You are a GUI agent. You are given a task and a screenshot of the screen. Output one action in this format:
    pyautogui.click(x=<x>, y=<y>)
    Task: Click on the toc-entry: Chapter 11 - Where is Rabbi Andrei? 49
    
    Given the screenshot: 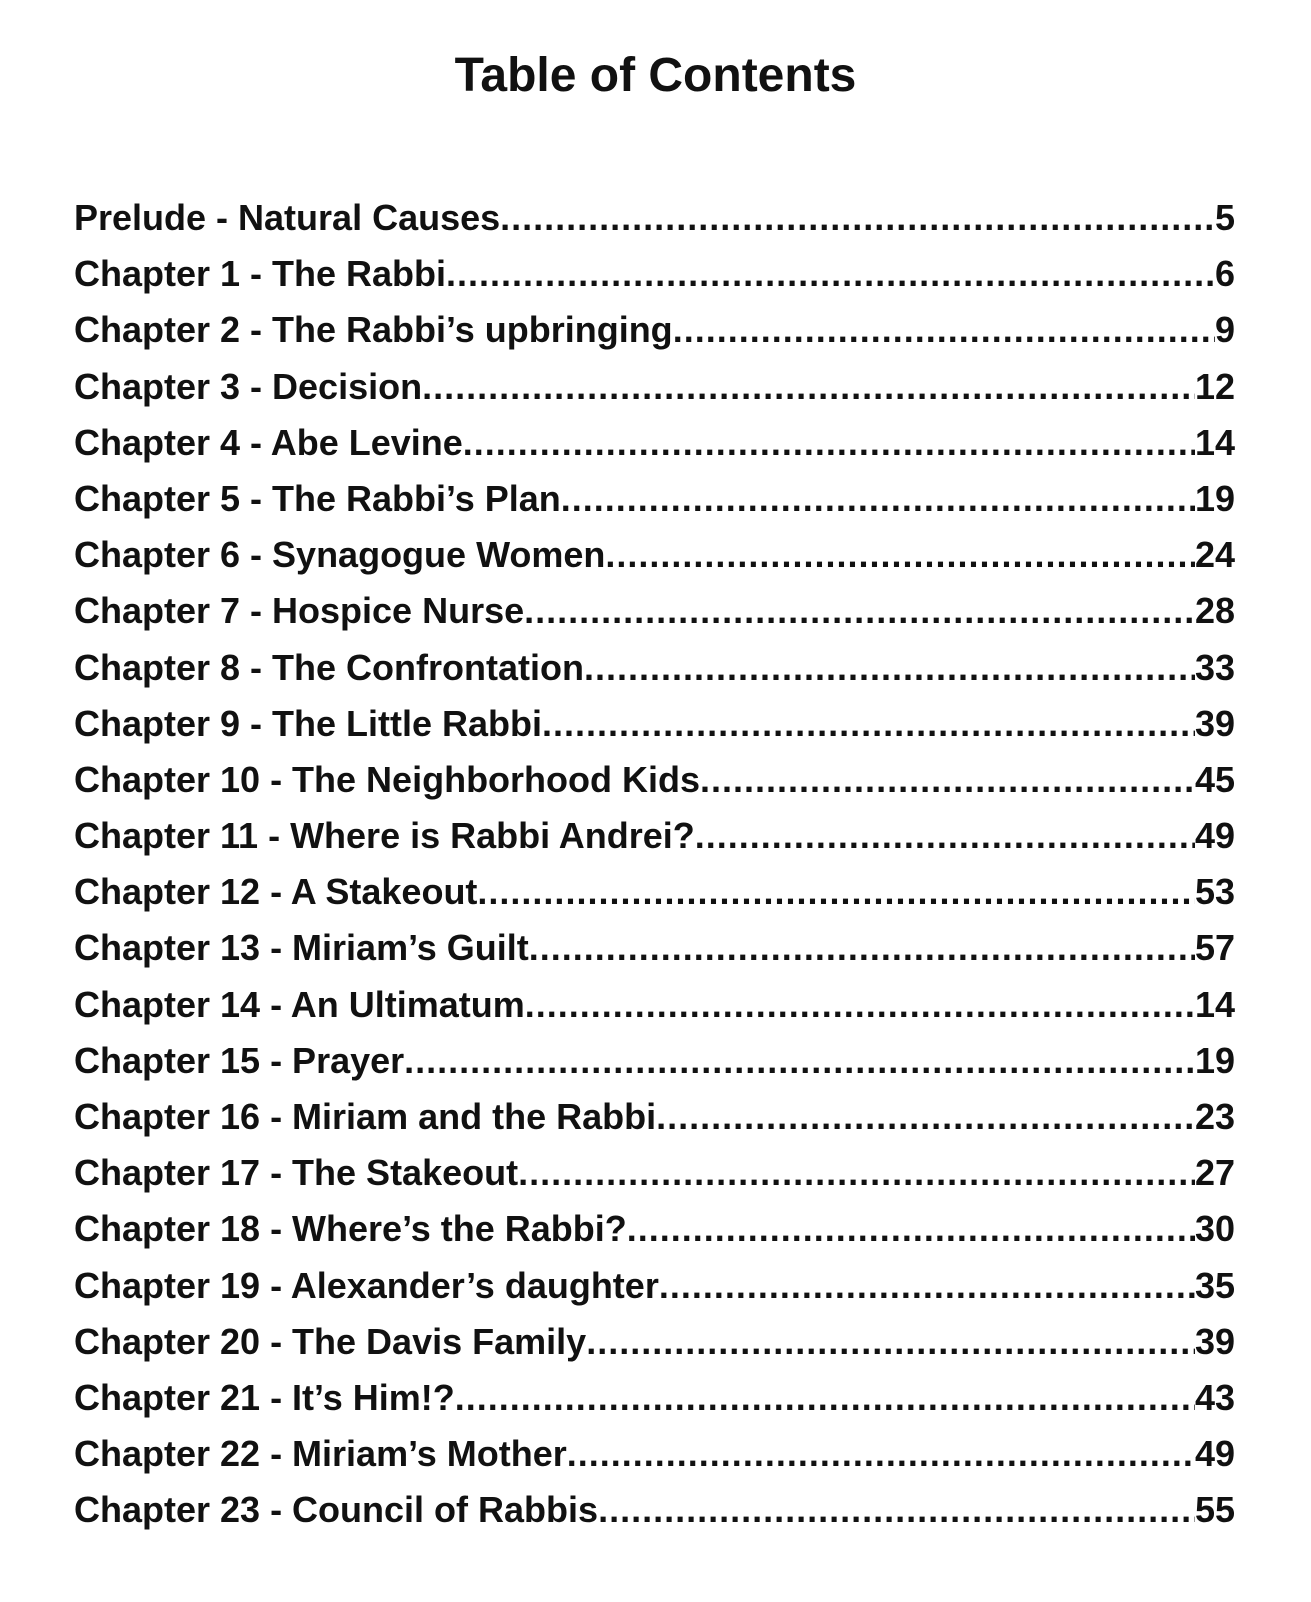 What is the action you would take?
    pyautogui.click(x=654, y=836)
    